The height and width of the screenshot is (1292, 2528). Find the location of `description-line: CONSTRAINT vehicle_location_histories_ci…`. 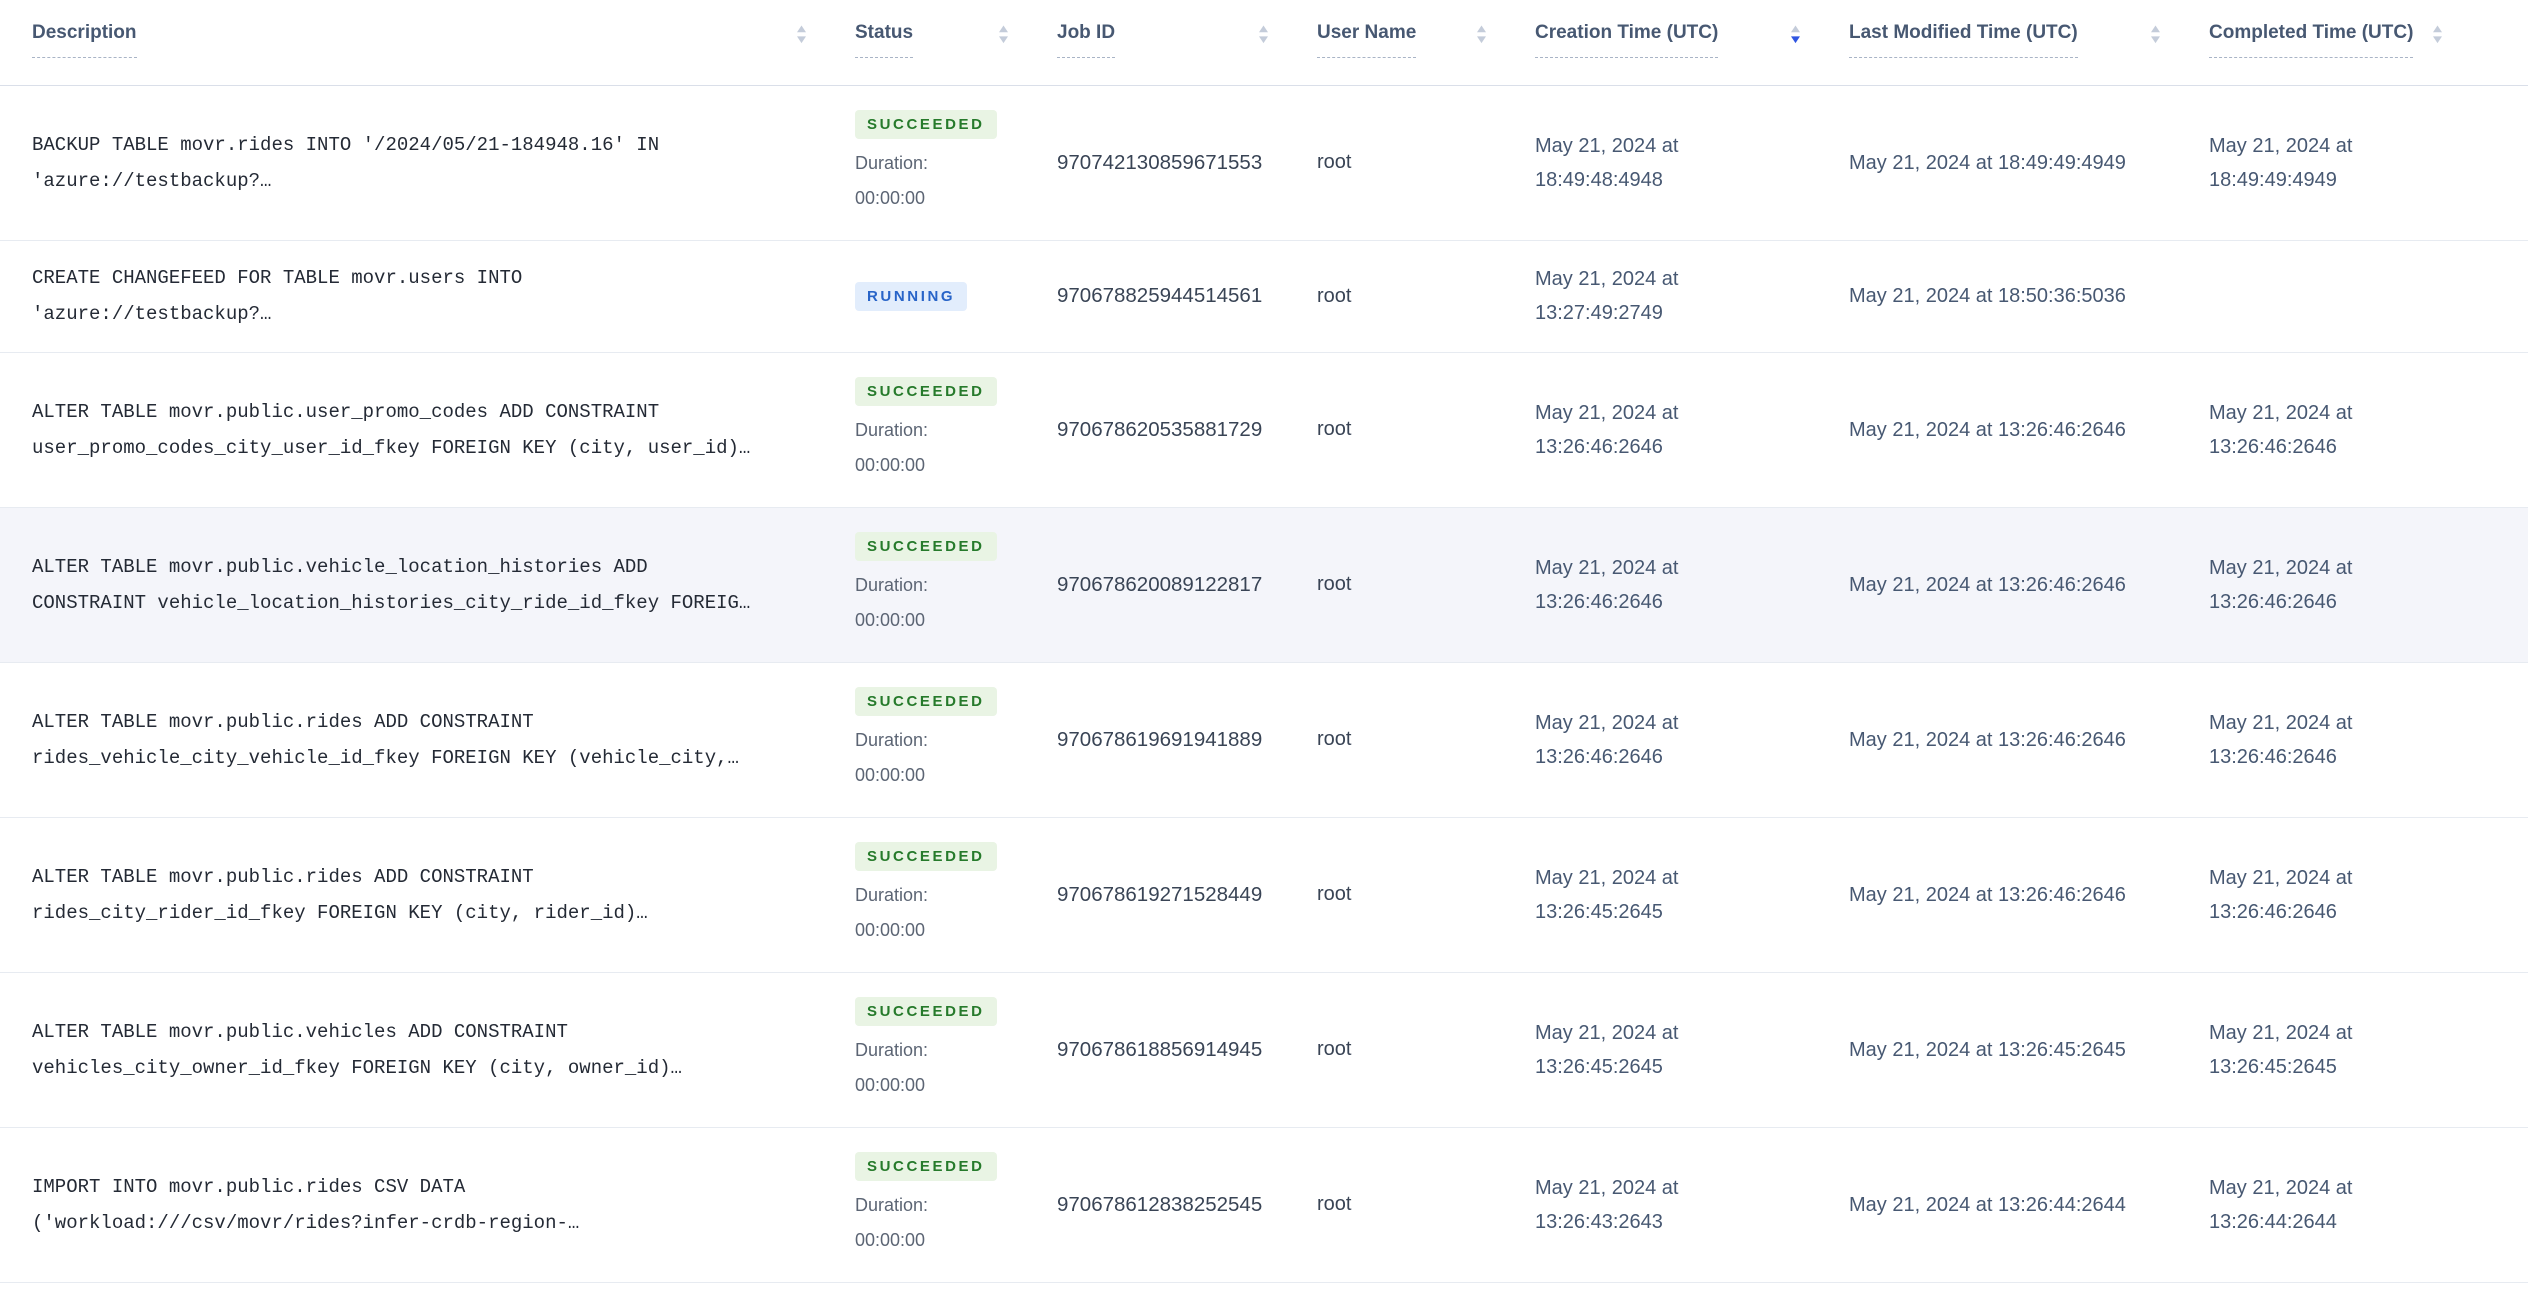

description-line: CONSTRAINT vehicle_location_histories_ci… is located at coordinates (391, 602).